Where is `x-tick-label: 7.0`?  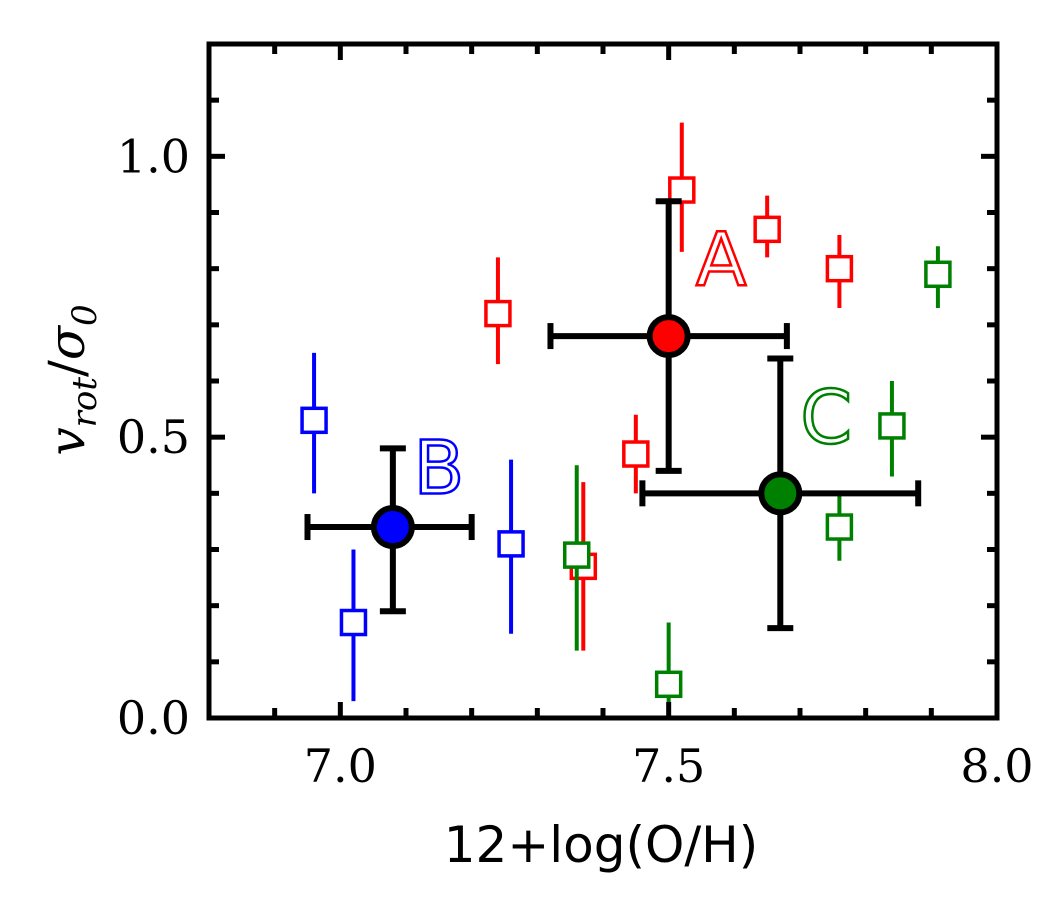 x-tick-label: 7.0 is located at coordinates (340, 766).